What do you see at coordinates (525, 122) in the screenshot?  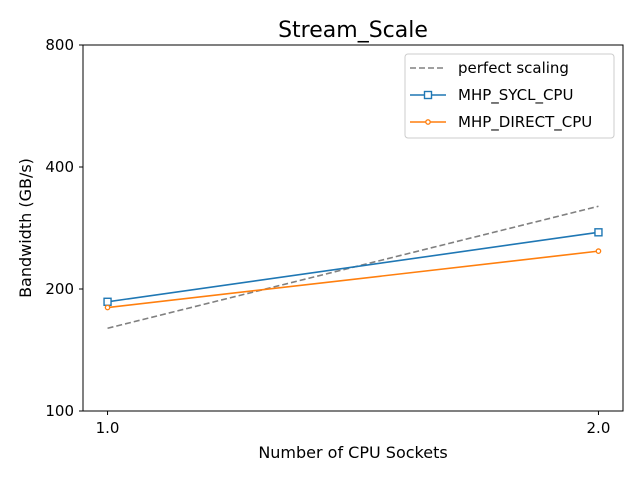 I see `legend-label-mhp-direct-cpu: MHP_DIRECT_CPU` at bounding box center [525, 122].